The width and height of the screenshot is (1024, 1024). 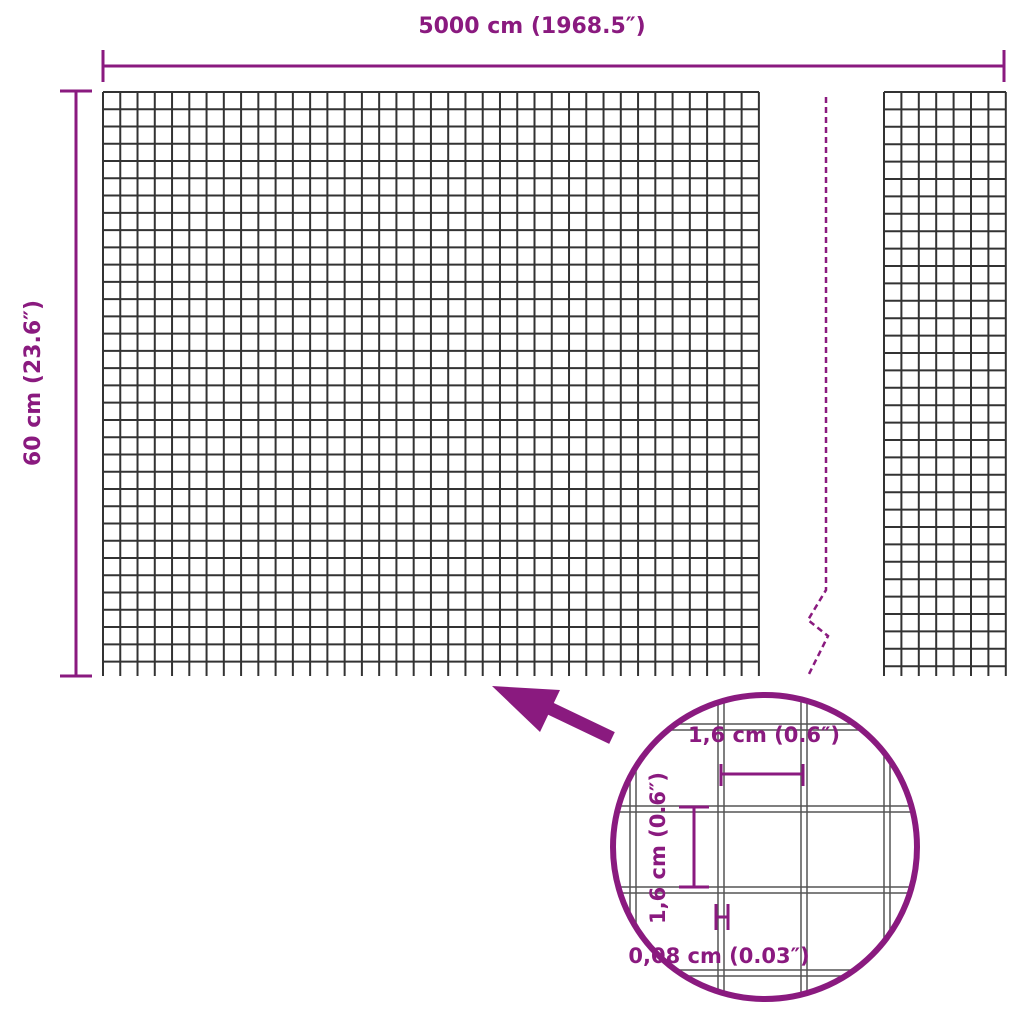 I want to click on height-label: 60 cm (23.6″), so click(x=33, y=383).